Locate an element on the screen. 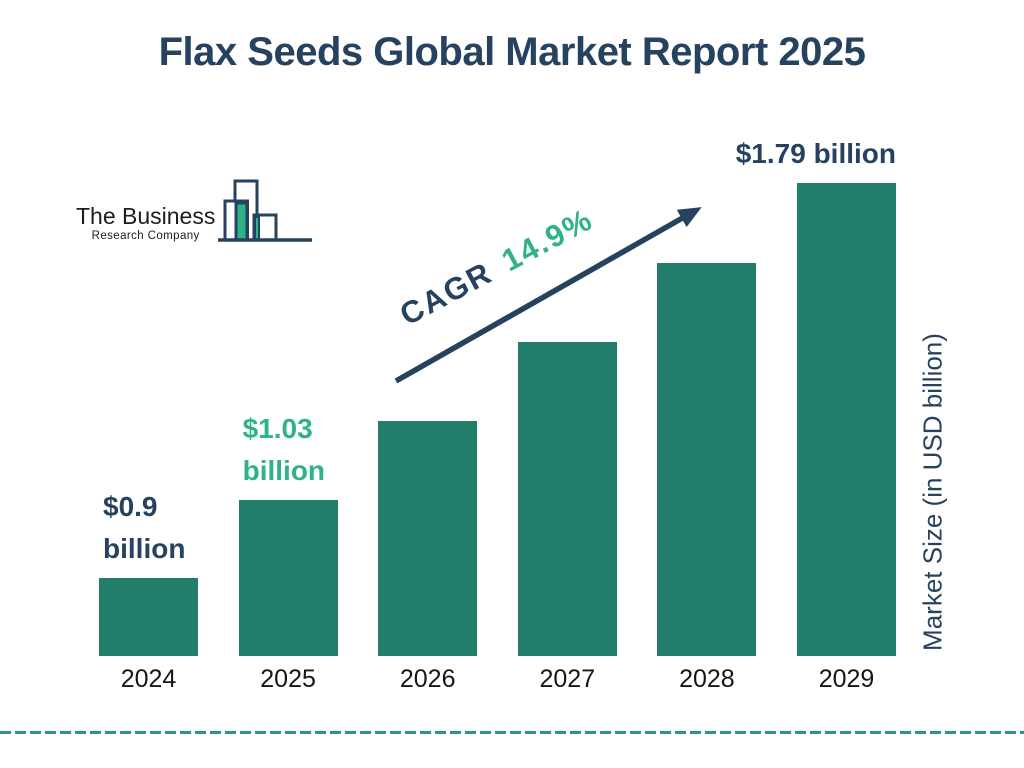  year-label-2026: 2026 is located at coordinates (427, 679).